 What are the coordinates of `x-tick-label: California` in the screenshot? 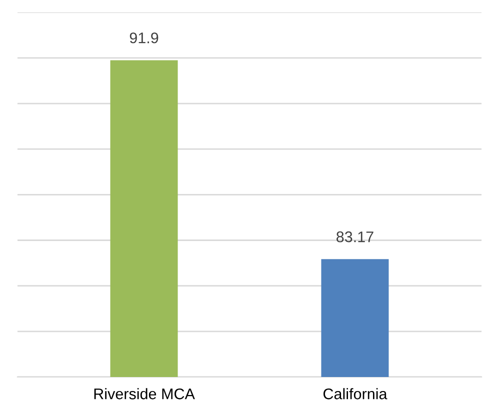 It's located at (355, 394).